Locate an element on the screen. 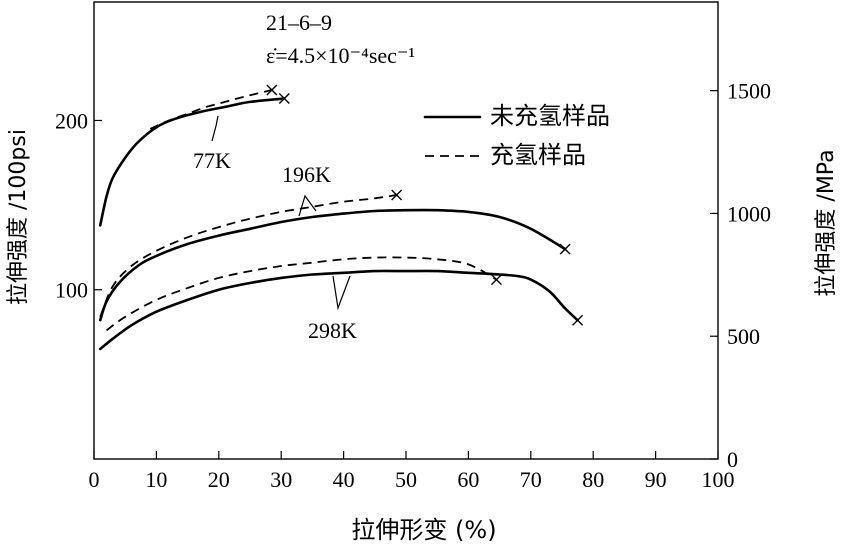 The height and width of the screenshot is (551, 846). x-tick-label: 10 is located at coordinates (156, 479).